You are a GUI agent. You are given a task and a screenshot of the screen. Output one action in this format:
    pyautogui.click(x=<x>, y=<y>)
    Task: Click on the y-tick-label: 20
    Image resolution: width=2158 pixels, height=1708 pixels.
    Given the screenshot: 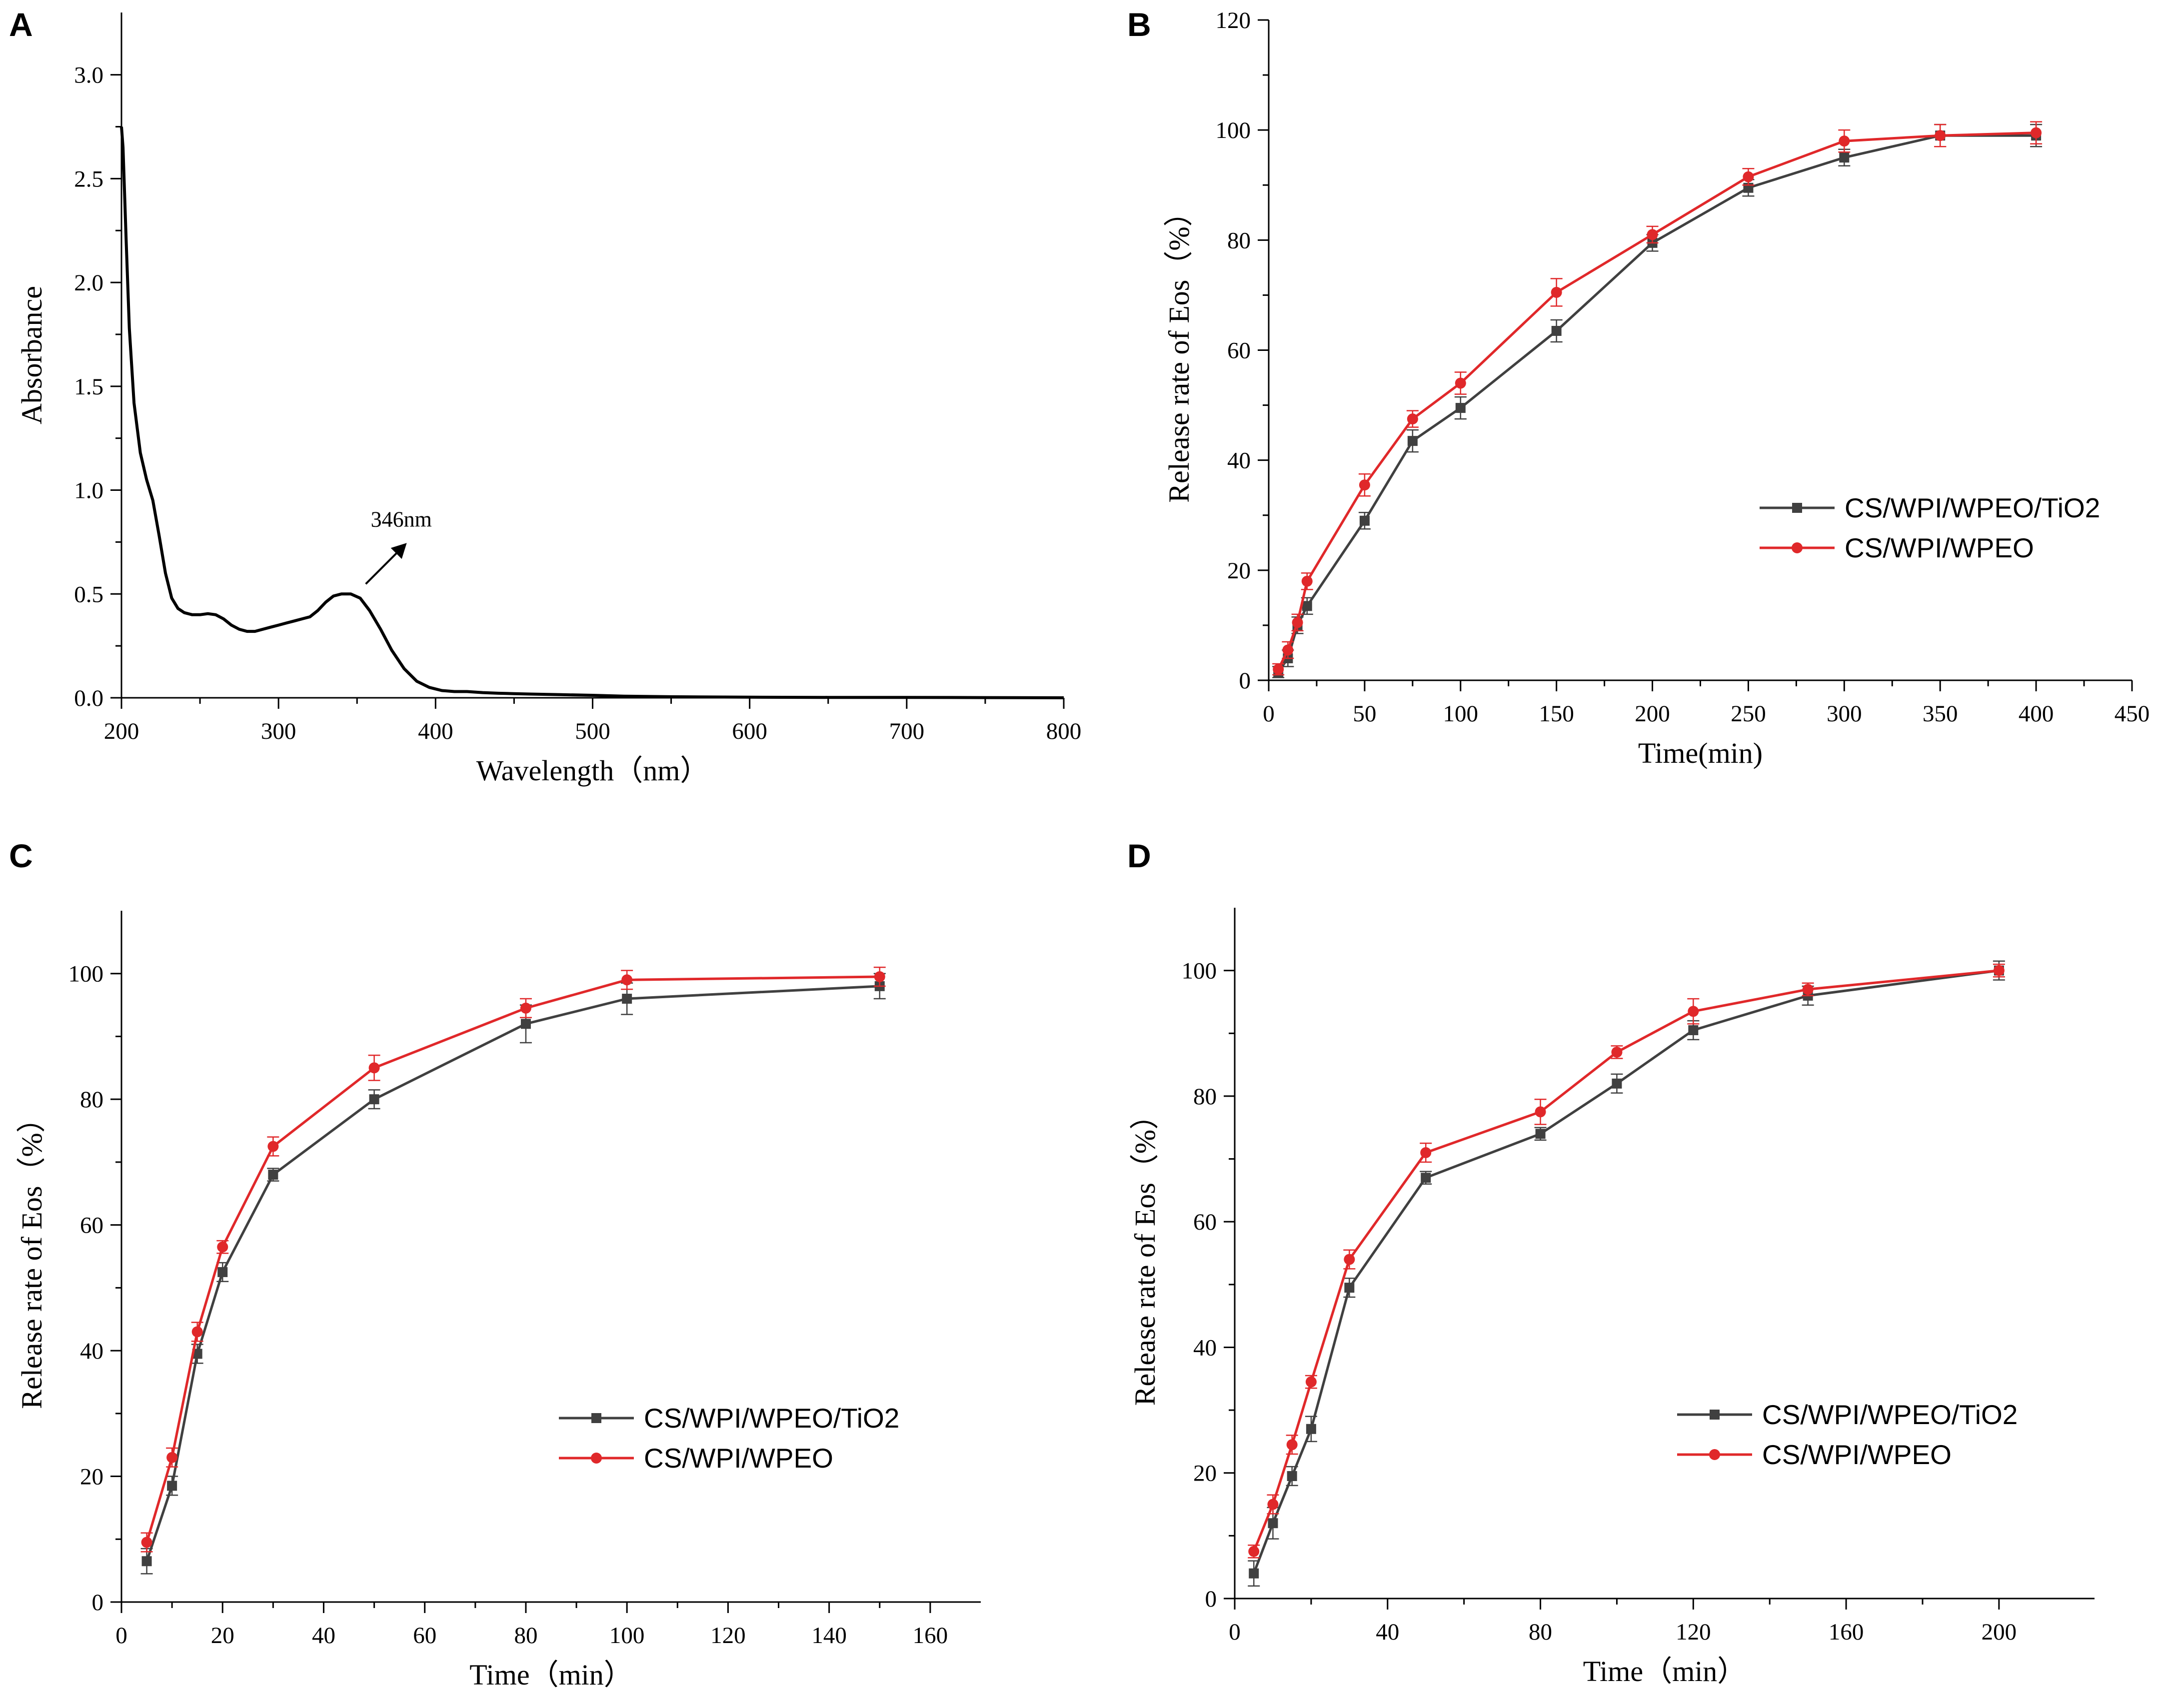 What is the action you would take?
    pyautogui.click(x=91, y=1477)
    